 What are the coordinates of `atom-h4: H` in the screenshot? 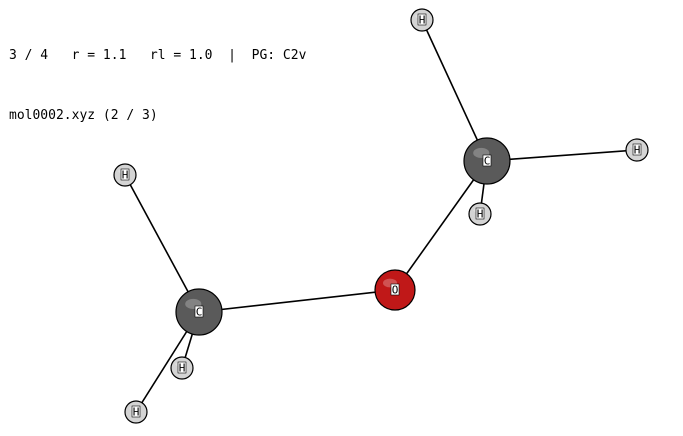 It's located at (422, 20).